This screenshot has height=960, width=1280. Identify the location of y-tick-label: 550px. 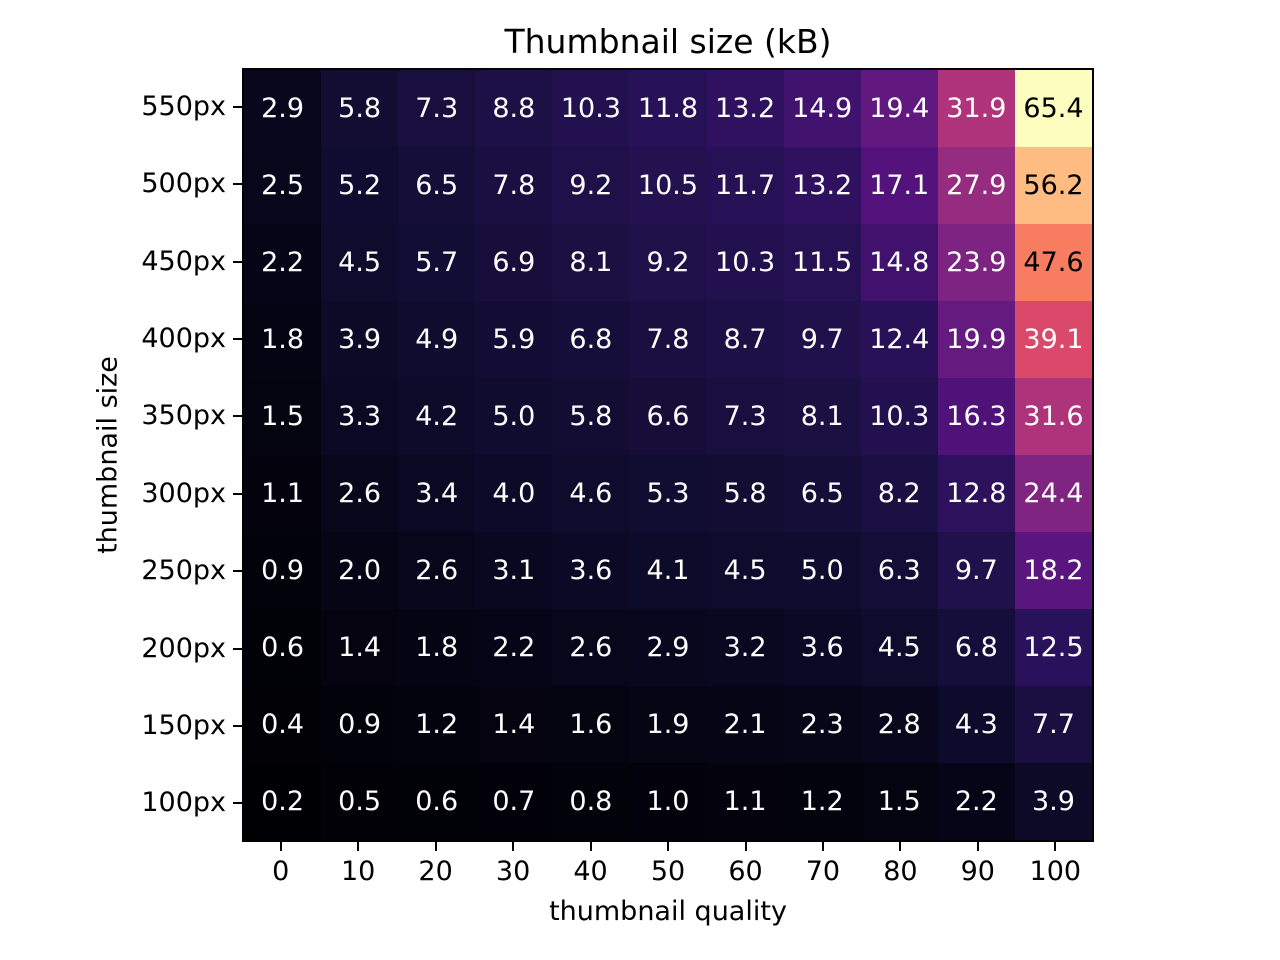
(183, 106).